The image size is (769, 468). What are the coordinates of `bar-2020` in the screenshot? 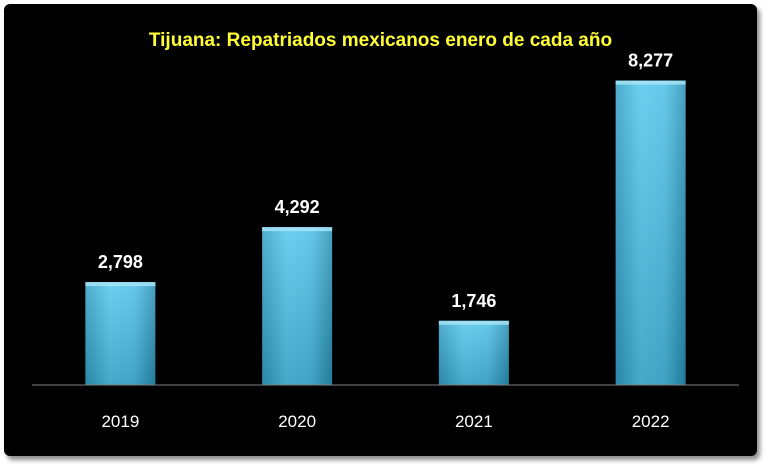 It's located at (297, 306).